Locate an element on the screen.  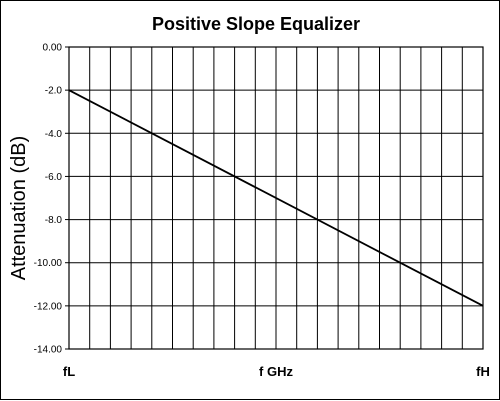
y-tick-label: -10.00 is located at coordinates (48, 263).